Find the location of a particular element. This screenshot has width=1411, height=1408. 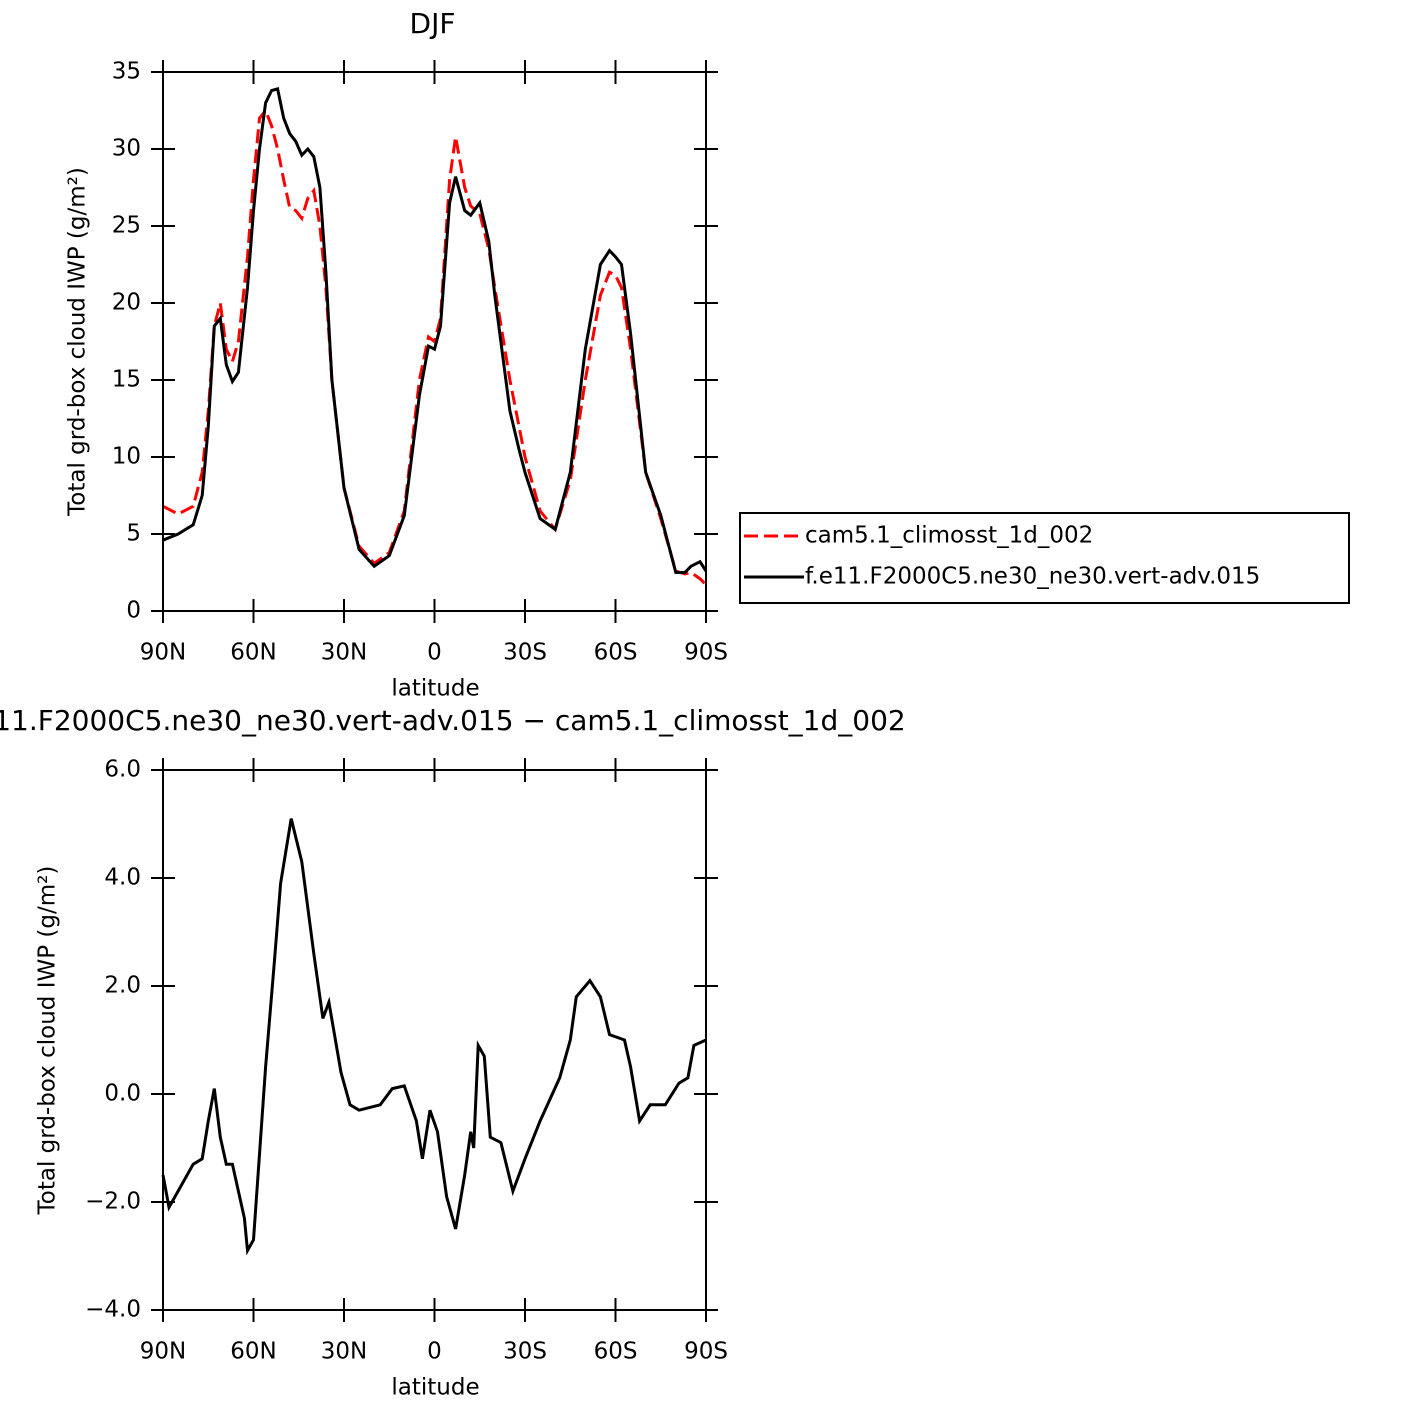

y-tick-label: 2.0 is located at coordinates (122, 986).